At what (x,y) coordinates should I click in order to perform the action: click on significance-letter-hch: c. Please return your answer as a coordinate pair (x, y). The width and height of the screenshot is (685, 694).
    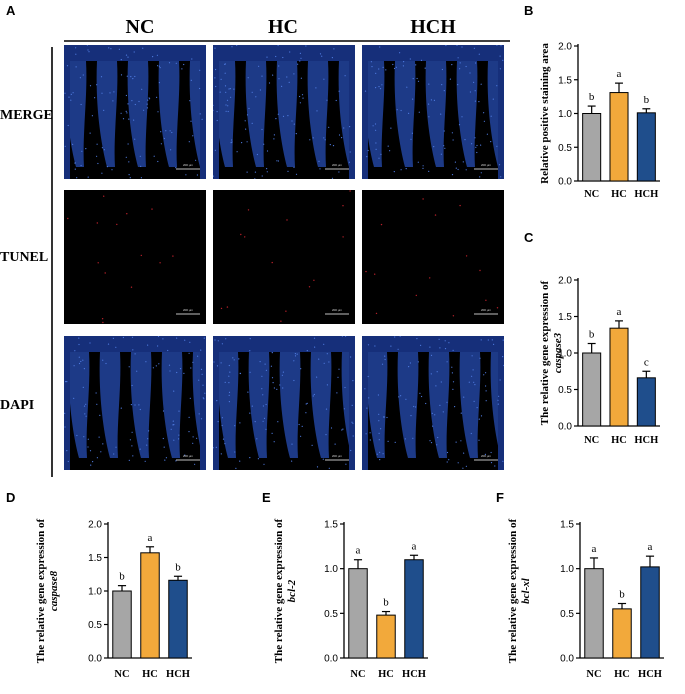
    Looking at the image, I should click on (646, 362).